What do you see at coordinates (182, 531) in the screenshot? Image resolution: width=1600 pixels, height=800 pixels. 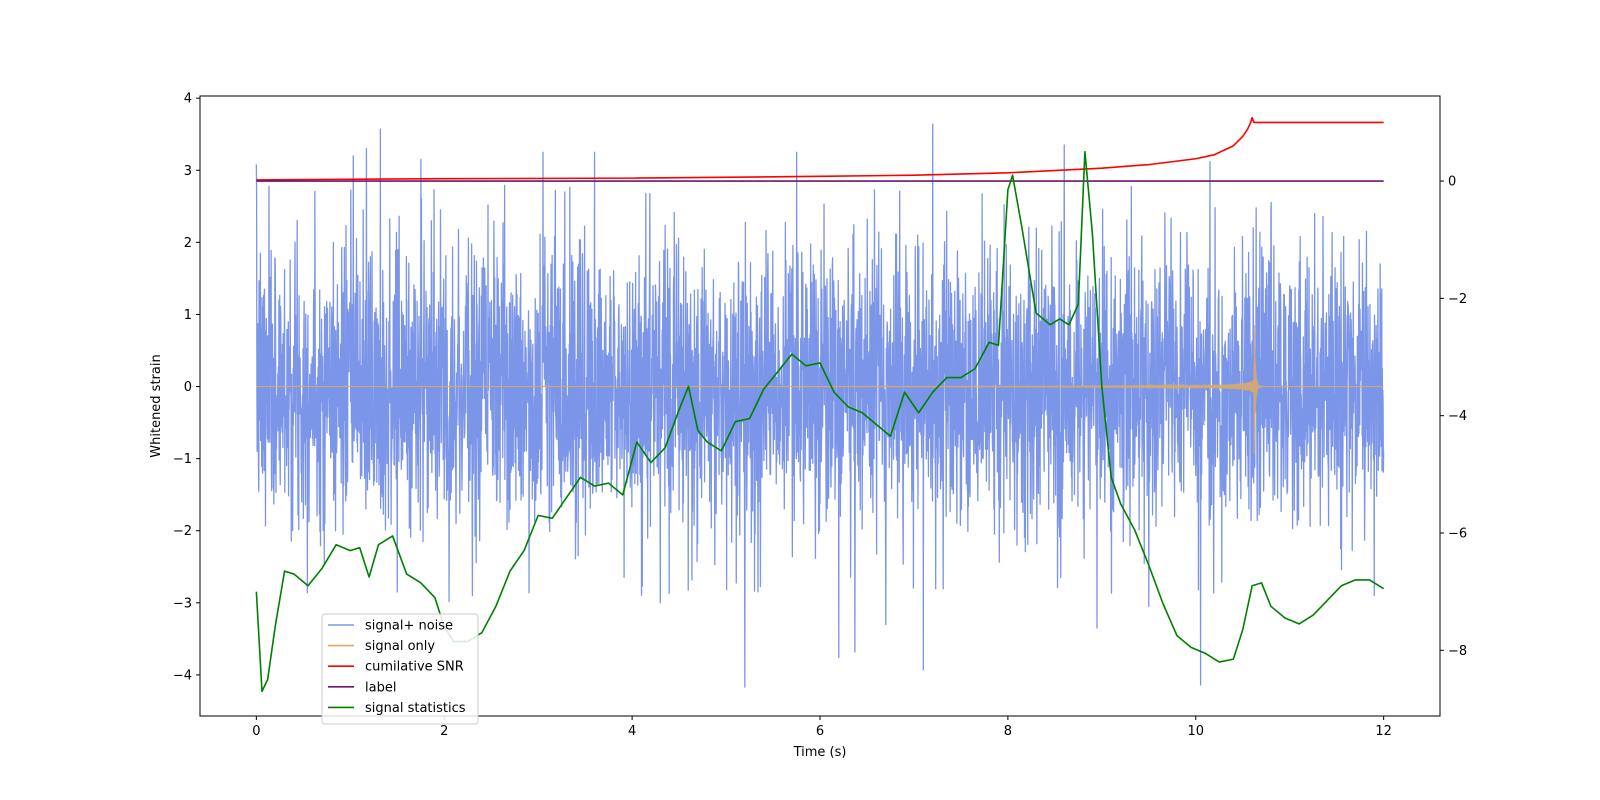 I see `y-tick-label: −2` at bounding box center [182, 531].